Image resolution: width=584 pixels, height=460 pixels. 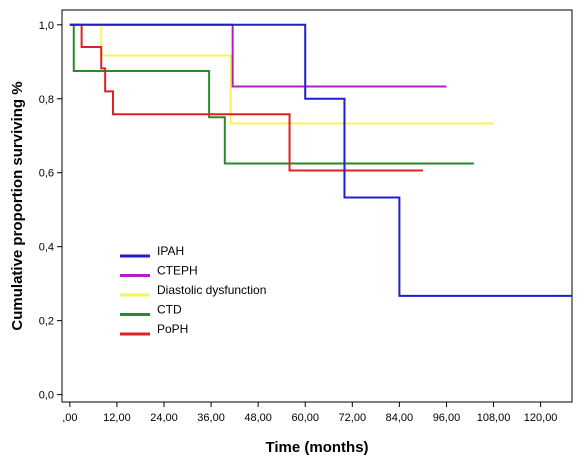 What do you see at coordinates (494, 418) in the screenshot?
I see `x-tick-label: 108,00` at bounding box center [494, 418].